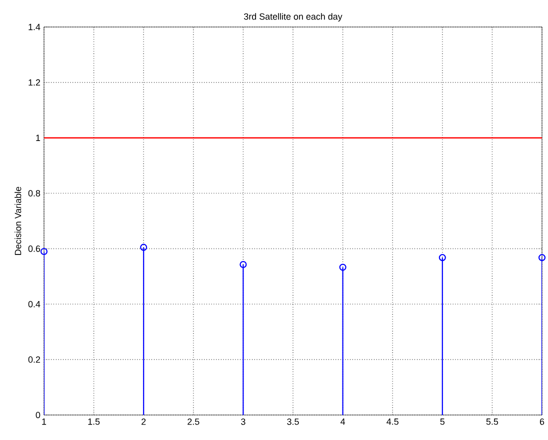  I want to click on x-tick-label: 6, so click(542, 421).